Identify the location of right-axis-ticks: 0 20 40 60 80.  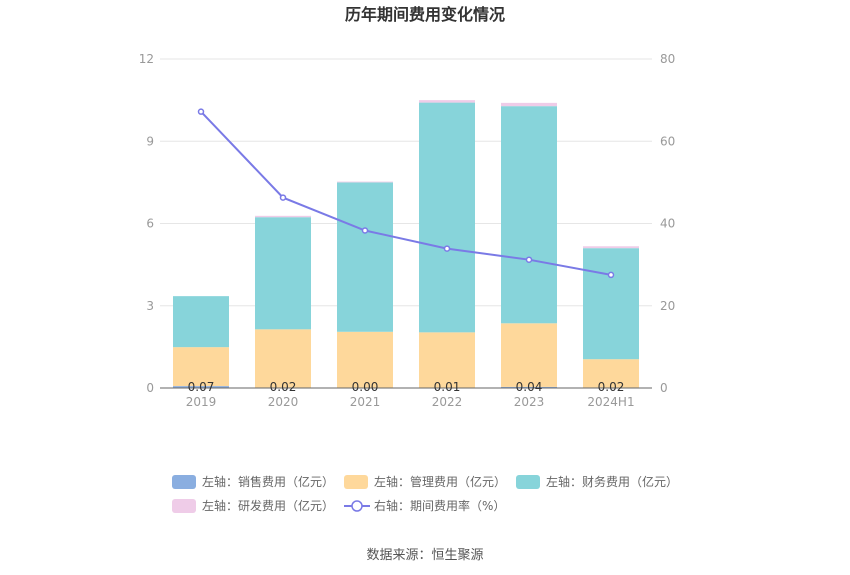
(667, 223).